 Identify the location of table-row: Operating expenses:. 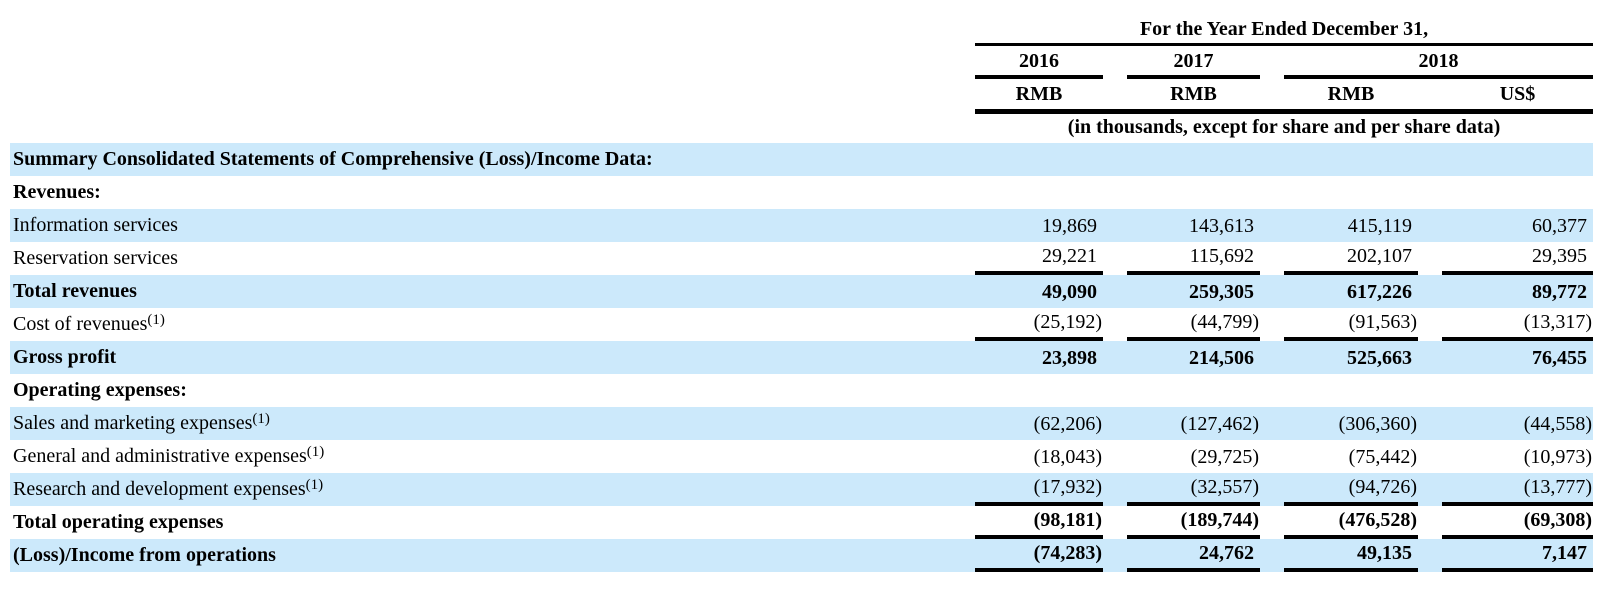
(801, 390).